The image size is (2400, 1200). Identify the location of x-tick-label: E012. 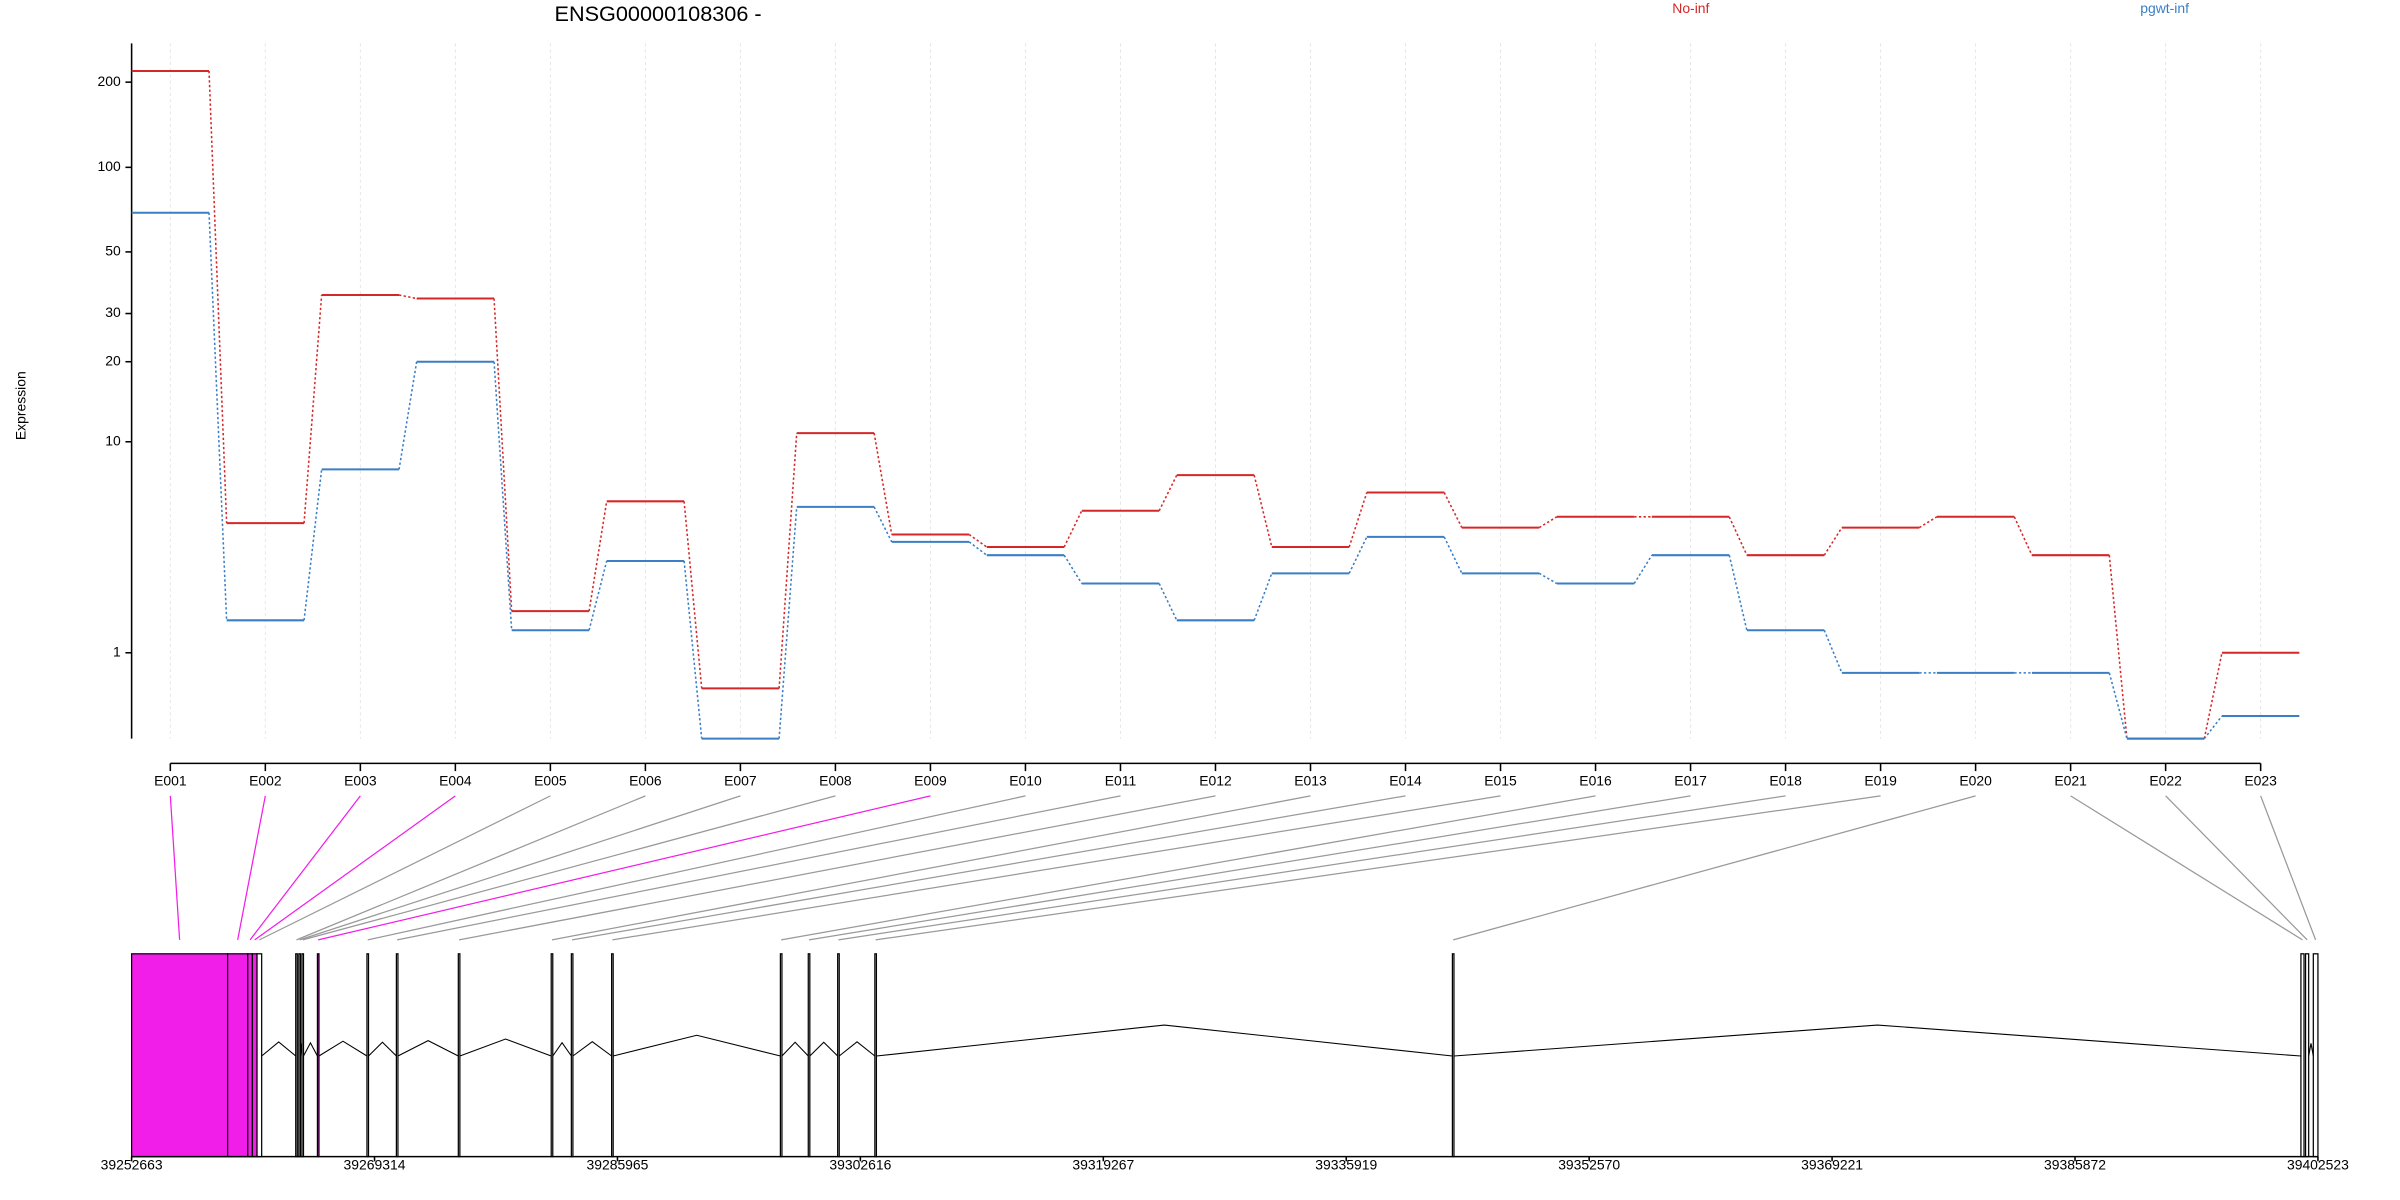
(1215, 781).